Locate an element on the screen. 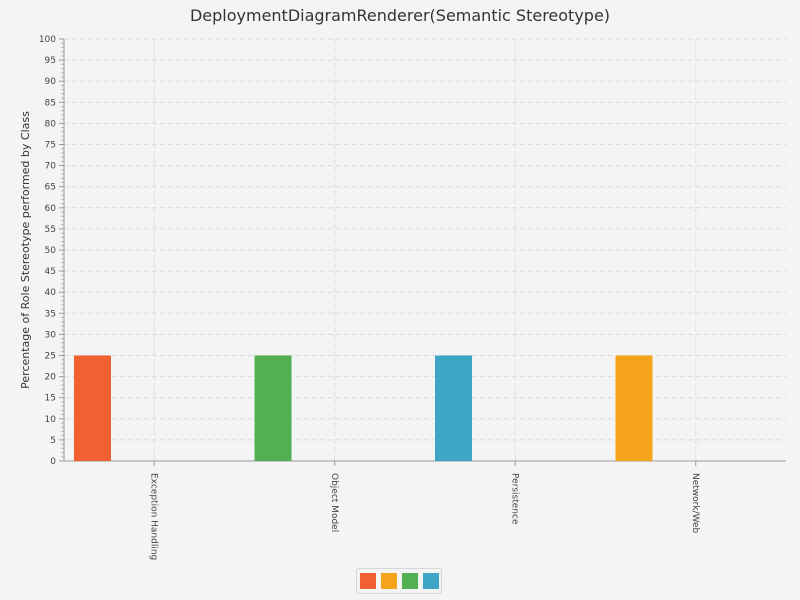 The image size is (800, 600). y-tick-label: 25 is located at coordinates (50, 357).